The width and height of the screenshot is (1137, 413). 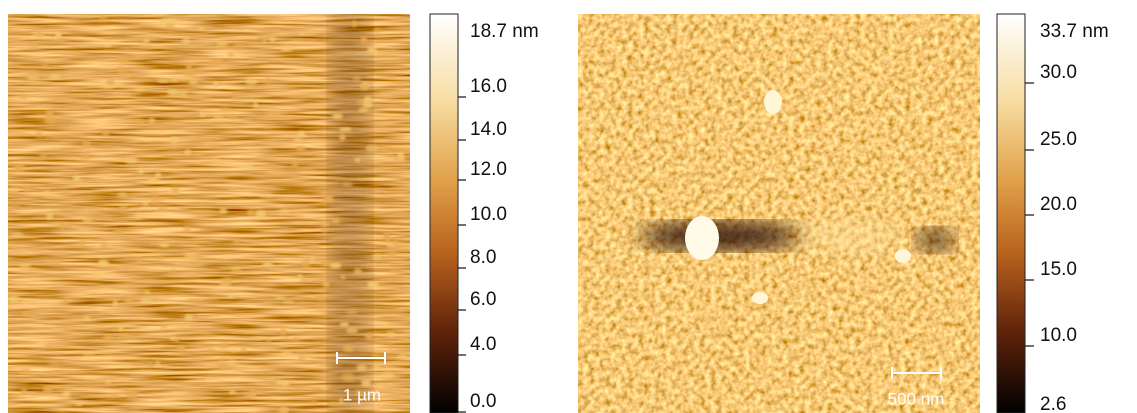 I want to click on colorbar-label: 25.0, so click(x=1058, y=139).